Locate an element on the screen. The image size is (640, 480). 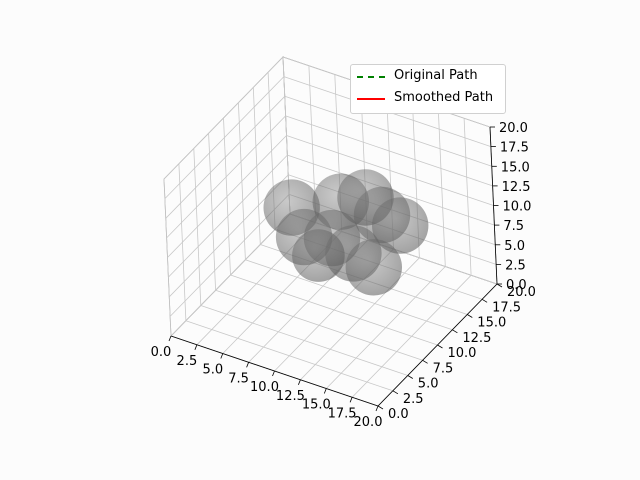
z-tick-label-4: 10.0 is located at coordinates (517, 207).